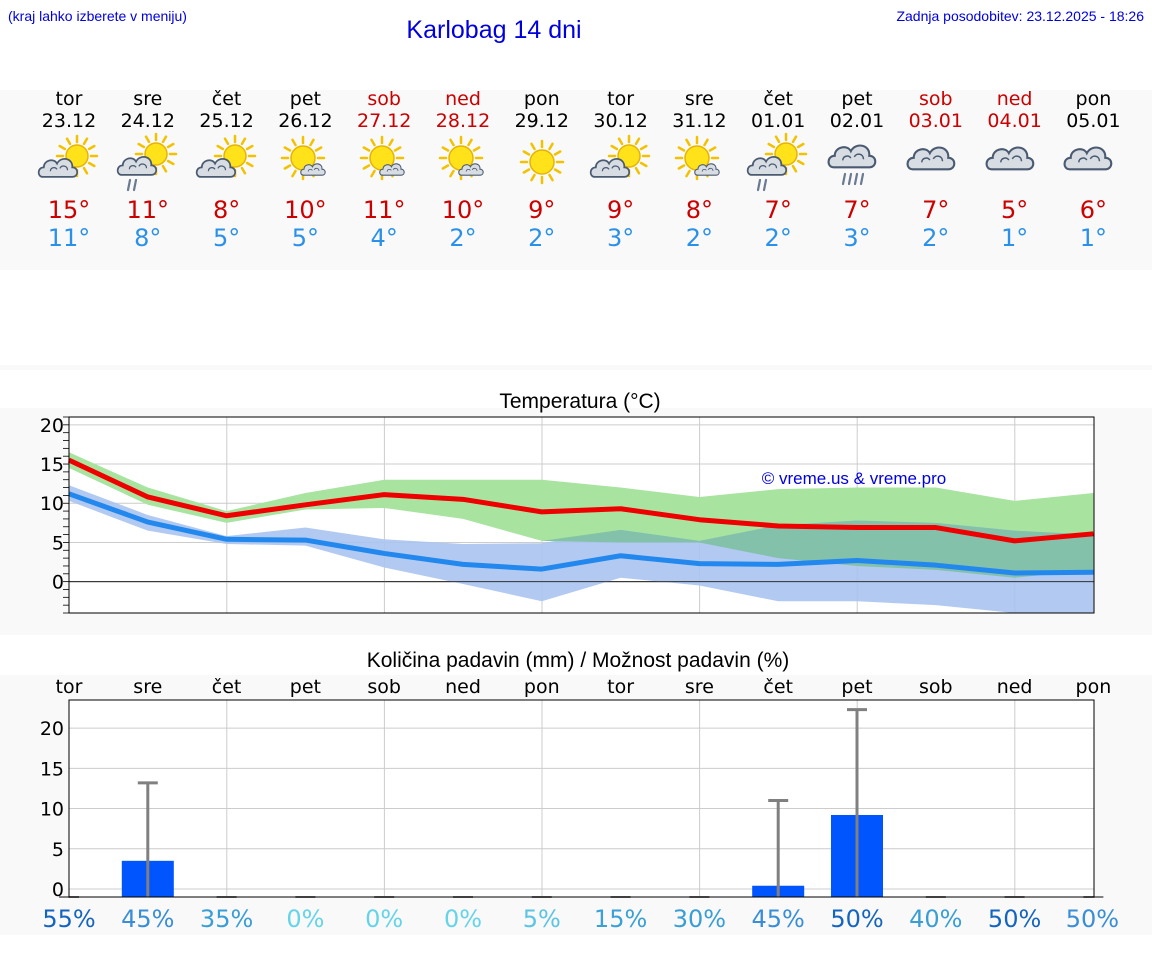  I want to click on day-date: 29.12, so click(541, 121).